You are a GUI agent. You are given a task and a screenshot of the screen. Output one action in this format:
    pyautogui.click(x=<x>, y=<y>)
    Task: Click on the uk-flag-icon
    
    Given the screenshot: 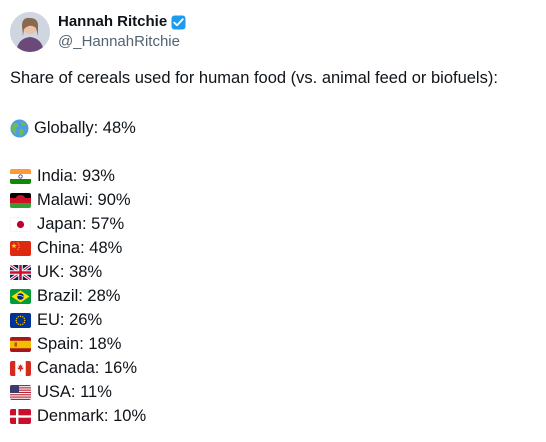 What is the action you would take?
    pyautogui.click(x=20, y=272)
    